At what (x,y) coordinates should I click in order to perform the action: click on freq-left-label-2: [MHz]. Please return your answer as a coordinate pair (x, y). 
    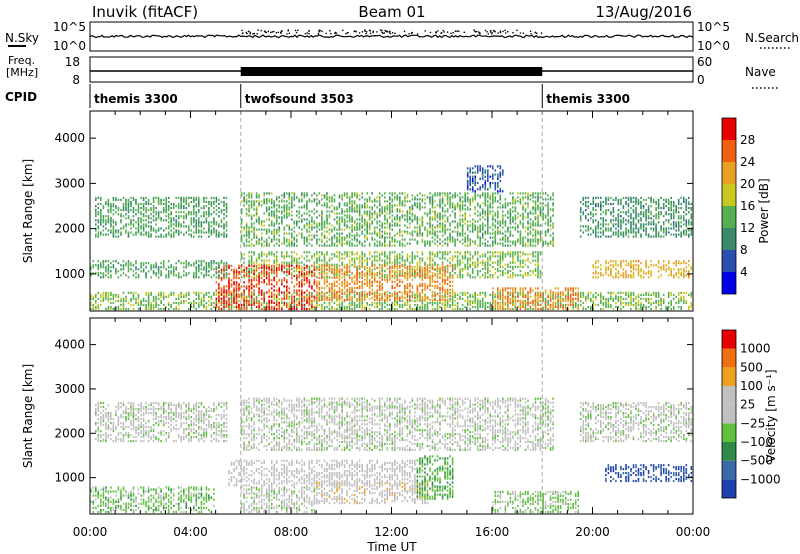
    Looking at the image, I should click on (22, 72).